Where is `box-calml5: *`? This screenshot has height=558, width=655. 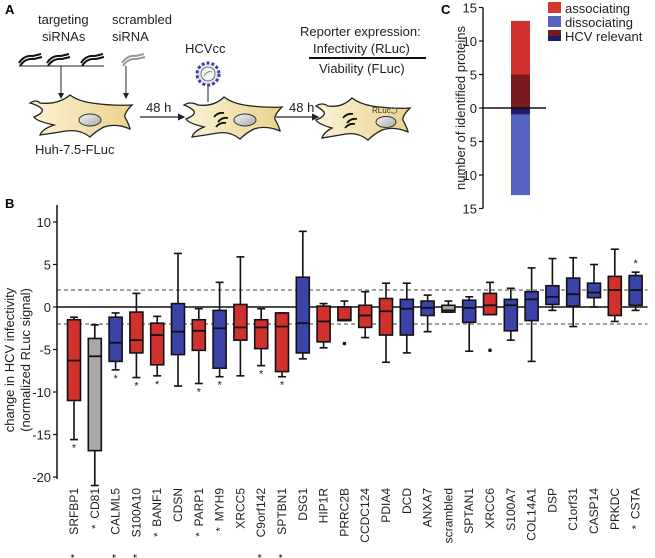 box-calml5: * is located at coordinates (115, 348).